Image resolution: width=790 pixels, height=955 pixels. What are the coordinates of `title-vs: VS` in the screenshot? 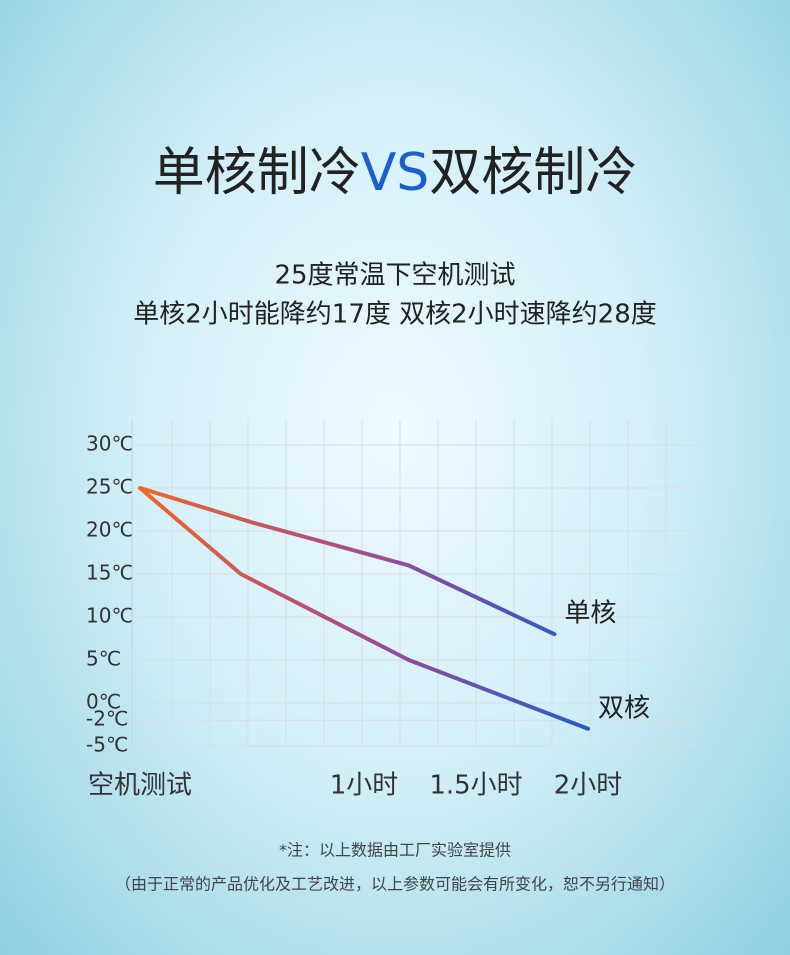 It's located at (395, 173).